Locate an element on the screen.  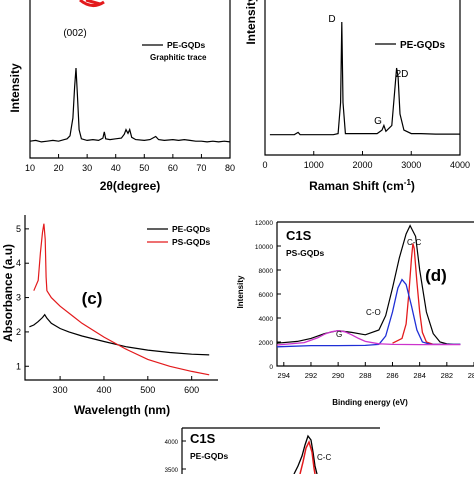
xps-d-ylabel: Intensity is located at coordinates (240, 291).